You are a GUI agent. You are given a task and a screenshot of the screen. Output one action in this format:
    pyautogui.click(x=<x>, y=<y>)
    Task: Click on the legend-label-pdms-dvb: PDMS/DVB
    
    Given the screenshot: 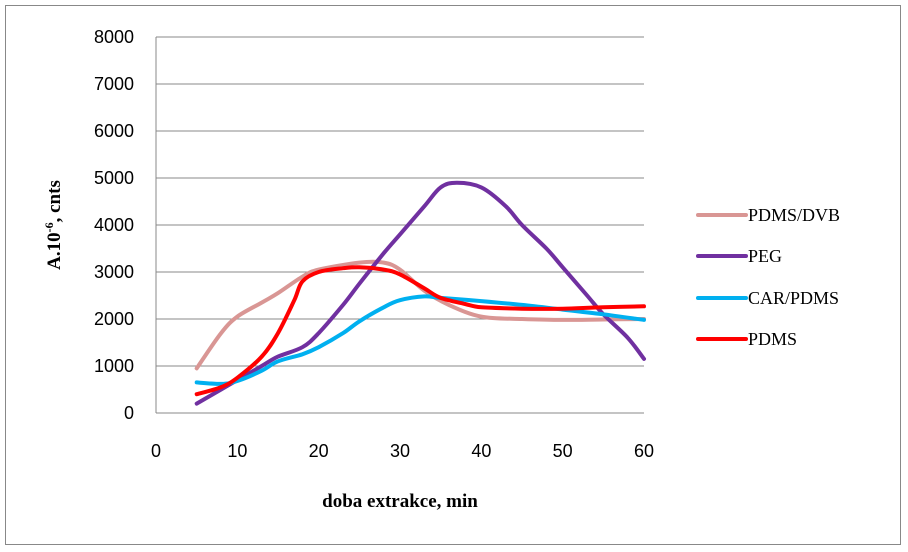 What is the action you would take?
    pyautogui.click(x=794, y=215)
    